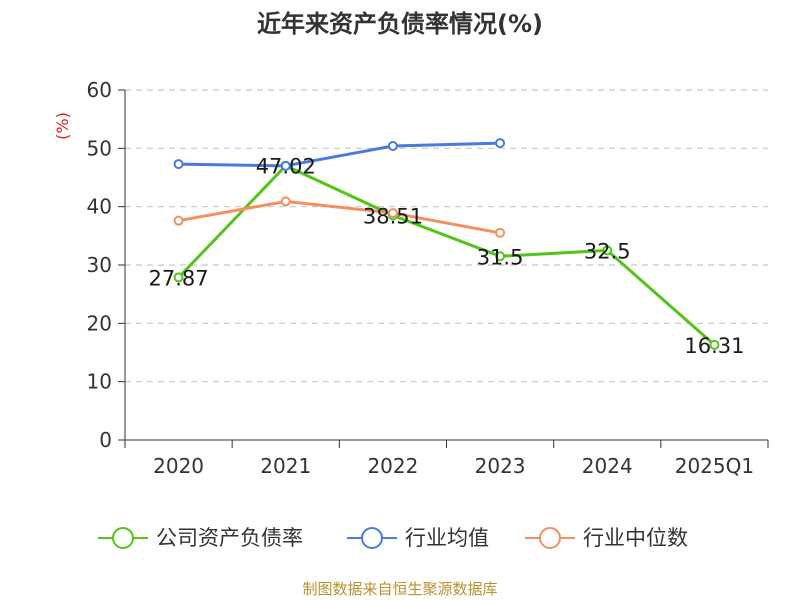  I want to click on legend-label: 行业均值, so click(447, 538).